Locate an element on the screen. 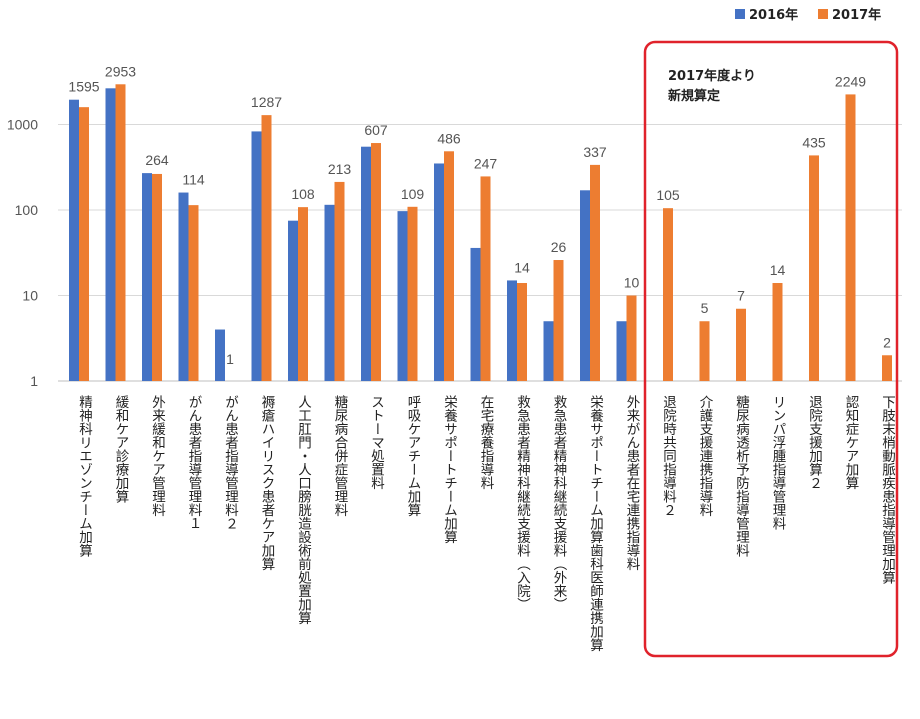 This screenshot has height=719, width=920. data-label: 247 is located at coordinates (486, 163).